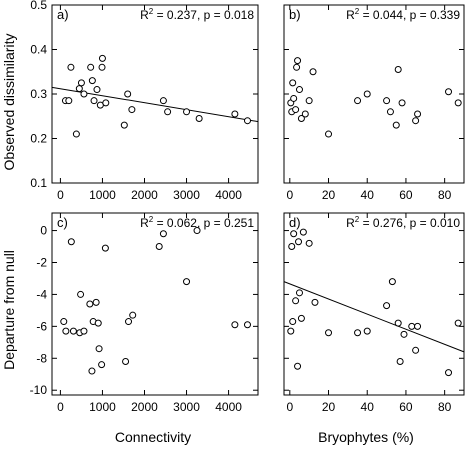 Image resolution: width=474 pixels, height=450 pixels. I want to click on y-tick-label: 0, so click(43, 231).